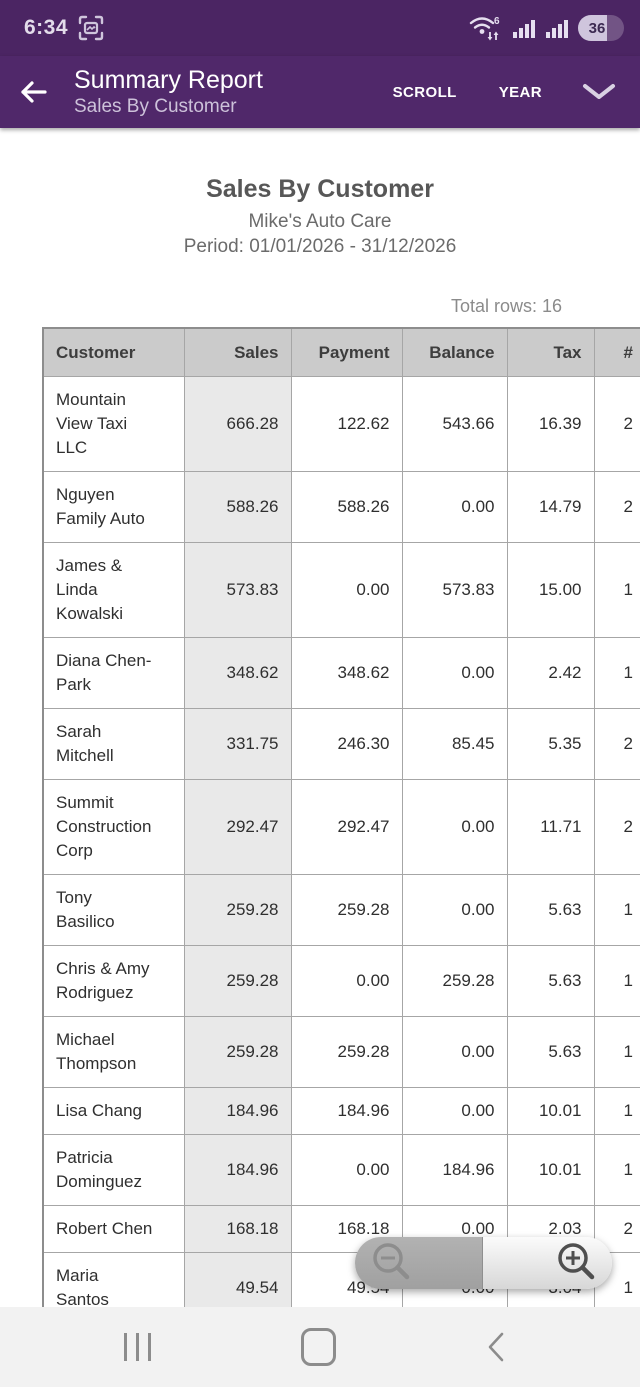 The width and height of the screenshot is (640, 1387). What do you see at coordinates (425, 92) in the screenshot?
I see `scroll-button: SCROLL` at bounding box center [425, 92].